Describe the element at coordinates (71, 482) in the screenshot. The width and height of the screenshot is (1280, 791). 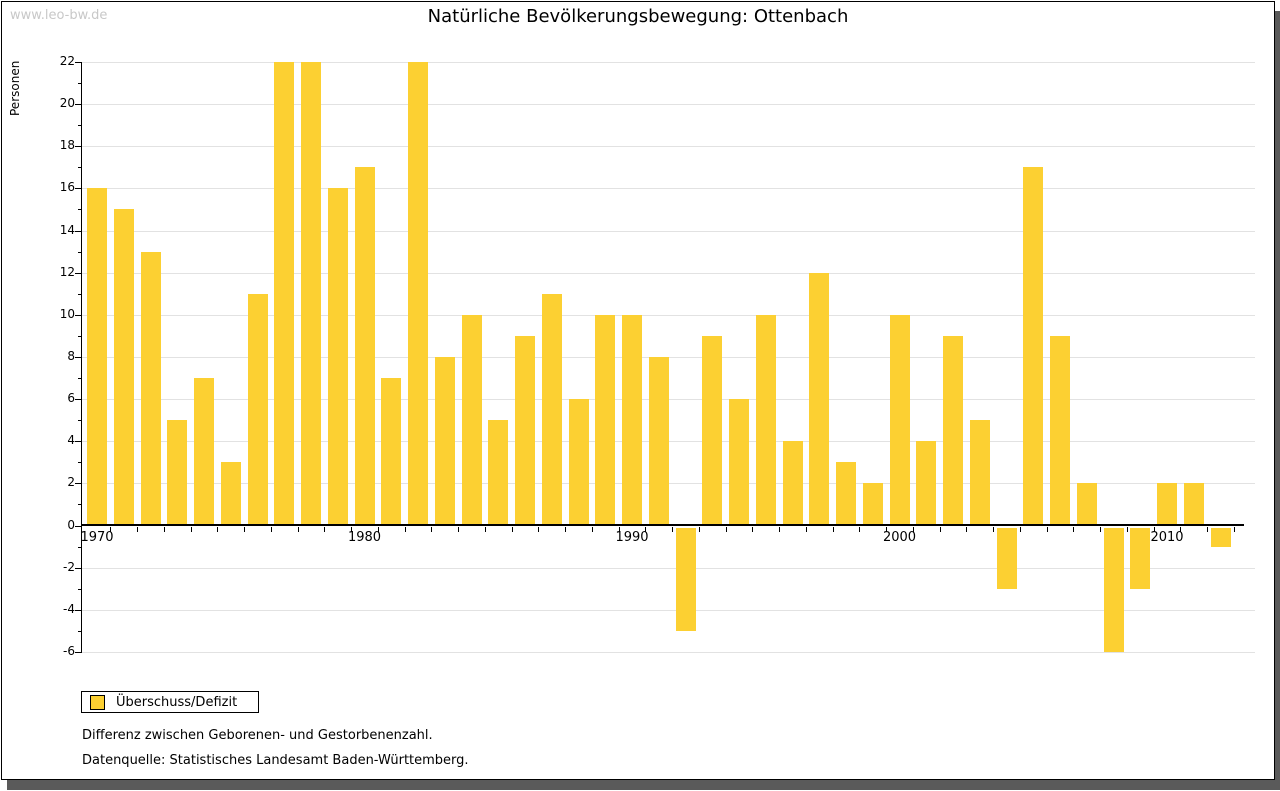
I see `y-axis-tick-label: 2` at that location.